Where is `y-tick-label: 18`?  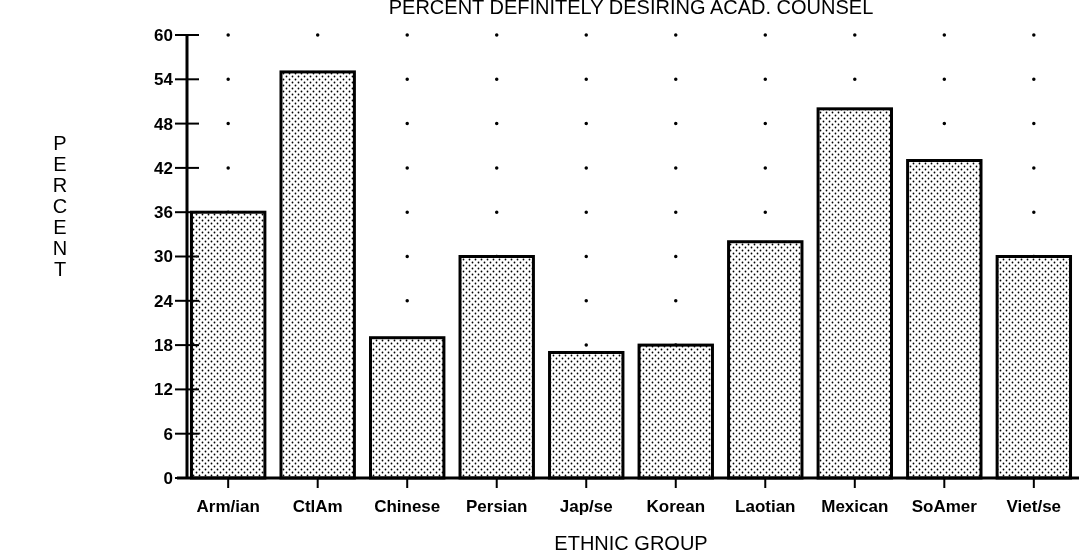 y-tick-label: 18 is located at coordinates (163, 346).